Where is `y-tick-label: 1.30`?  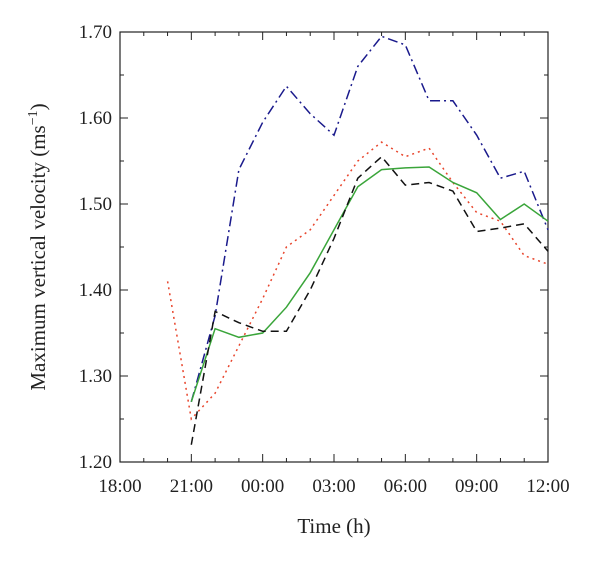
y-tick-label: 1.30 is located at coordinates (95, 376).